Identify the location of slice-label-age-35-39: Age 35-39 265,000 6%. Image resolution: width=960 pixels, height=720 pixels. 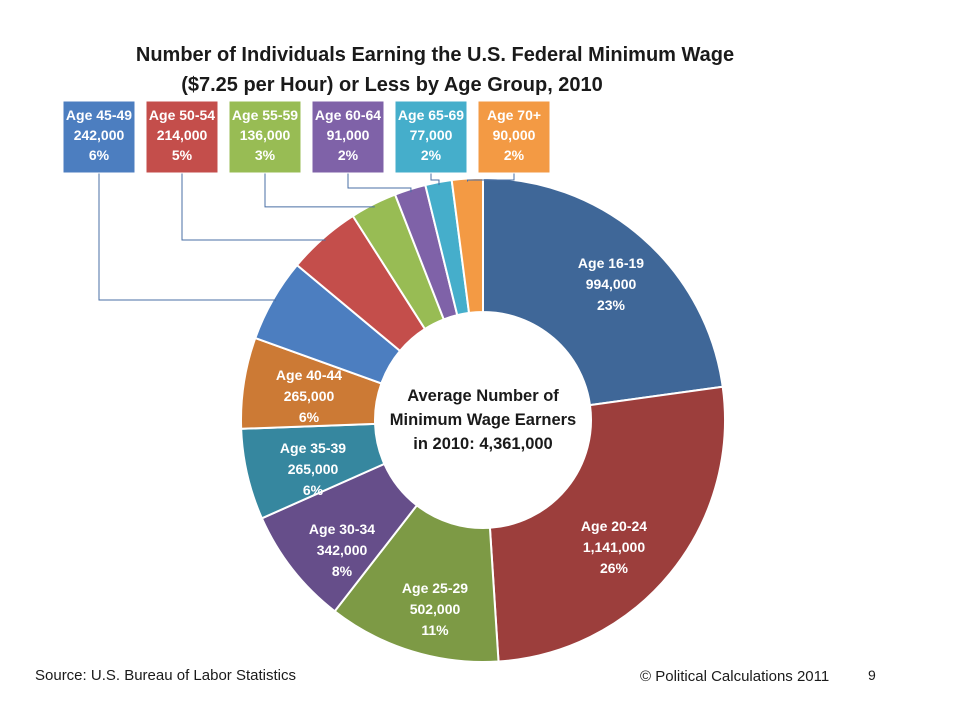
(313, 469).